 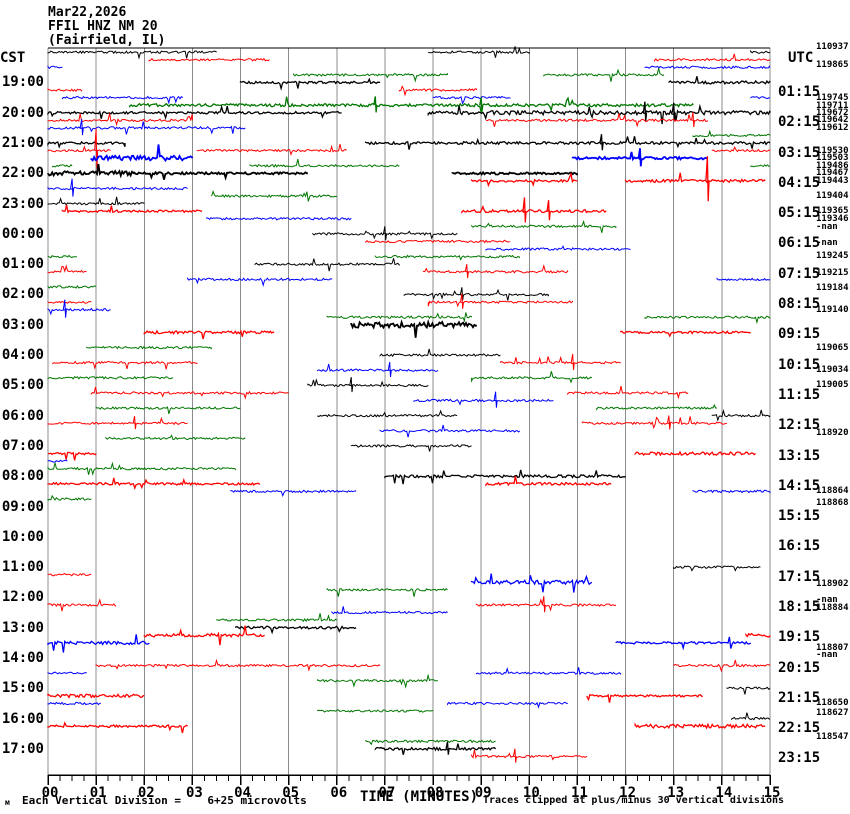 What do you see at coordinates (13, 58) in the screenshot?
I see `left-timezone-label: CST` at bounding box center [13, 58].